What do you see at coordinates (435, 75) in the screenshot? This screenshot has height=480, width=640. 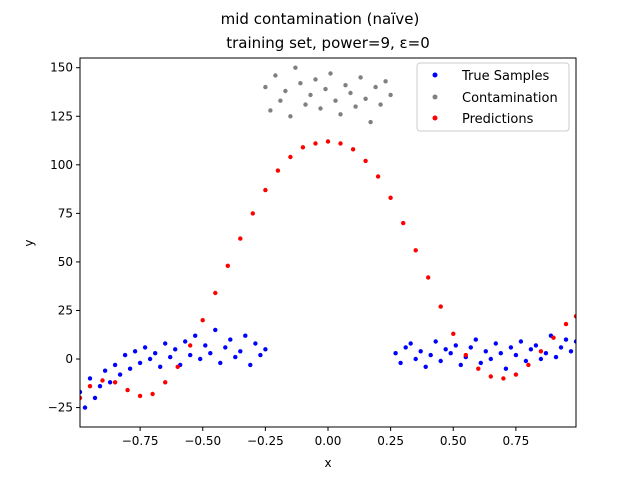 I see `legend-marker-true-samples` at bounding box center [435, 75].